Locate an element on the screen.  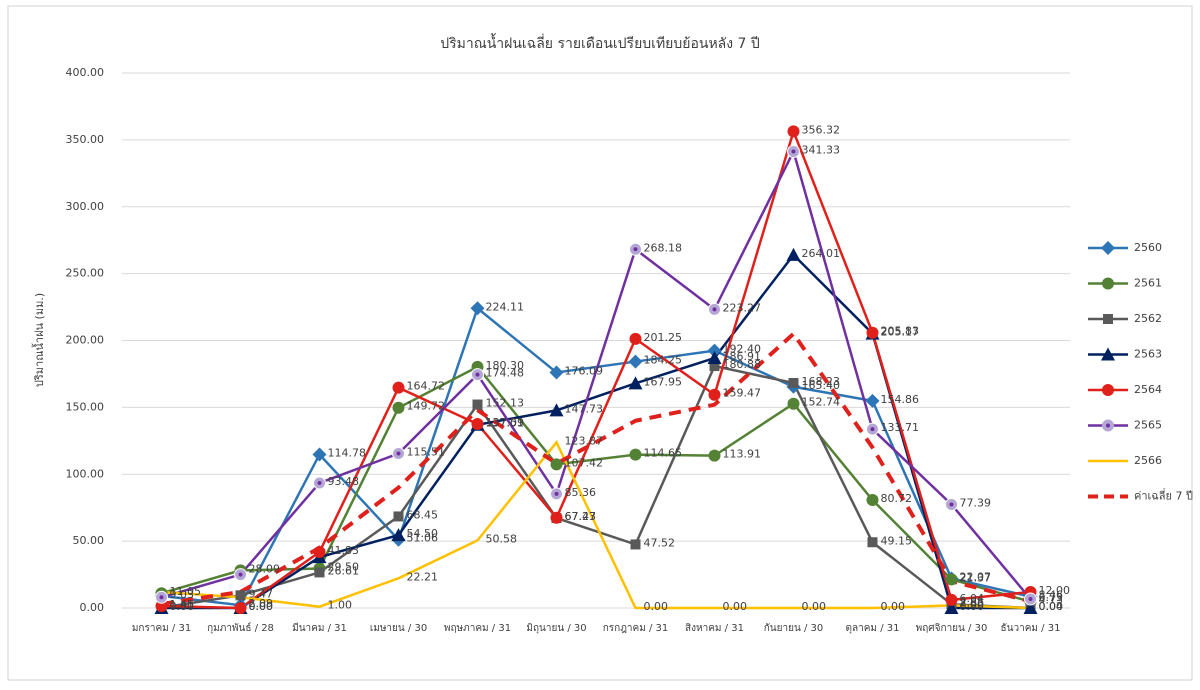
data-label: 26.61 is located at coordinates (344, 570).